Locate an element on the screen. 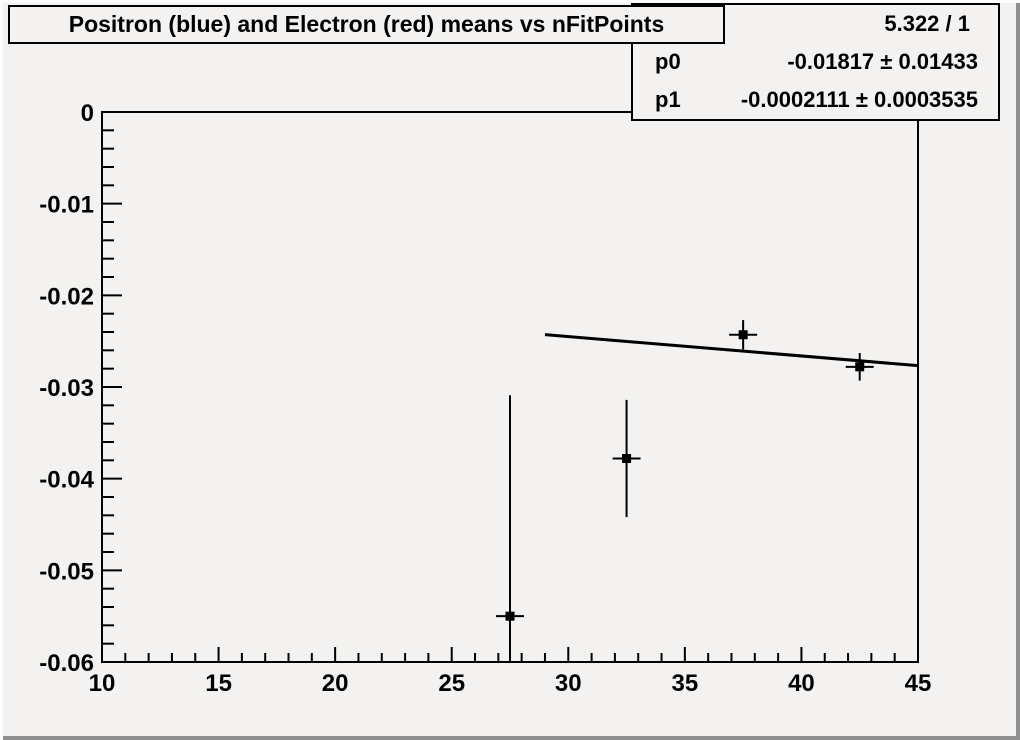  y-tick-label: -0.04 is located at coordinates (66, 480).